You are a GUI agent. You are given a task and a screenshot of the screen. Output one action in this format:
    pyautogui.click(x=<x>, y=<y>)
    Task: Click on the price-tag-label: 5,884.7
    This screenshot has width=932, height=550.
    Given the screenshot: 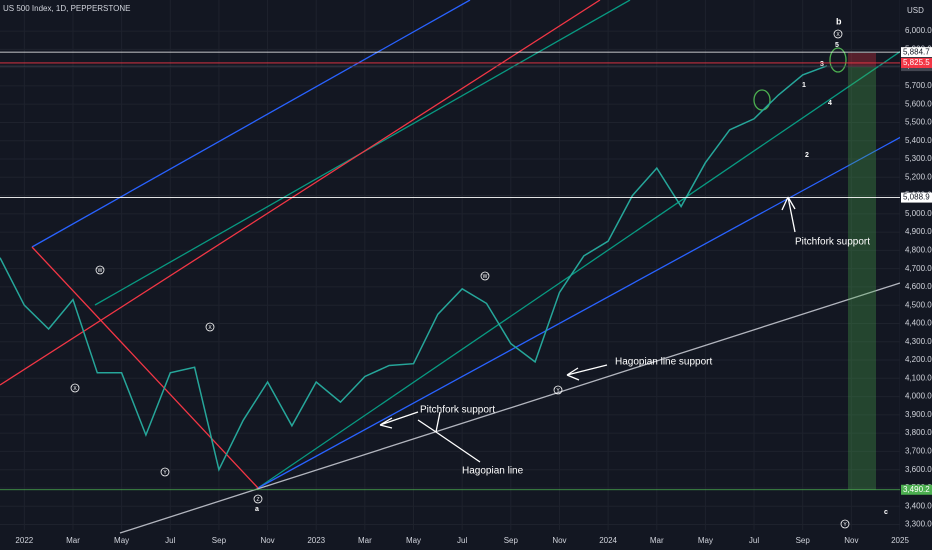 What is the action you would take?
    pyautogui.click(x=916, y=51)
    